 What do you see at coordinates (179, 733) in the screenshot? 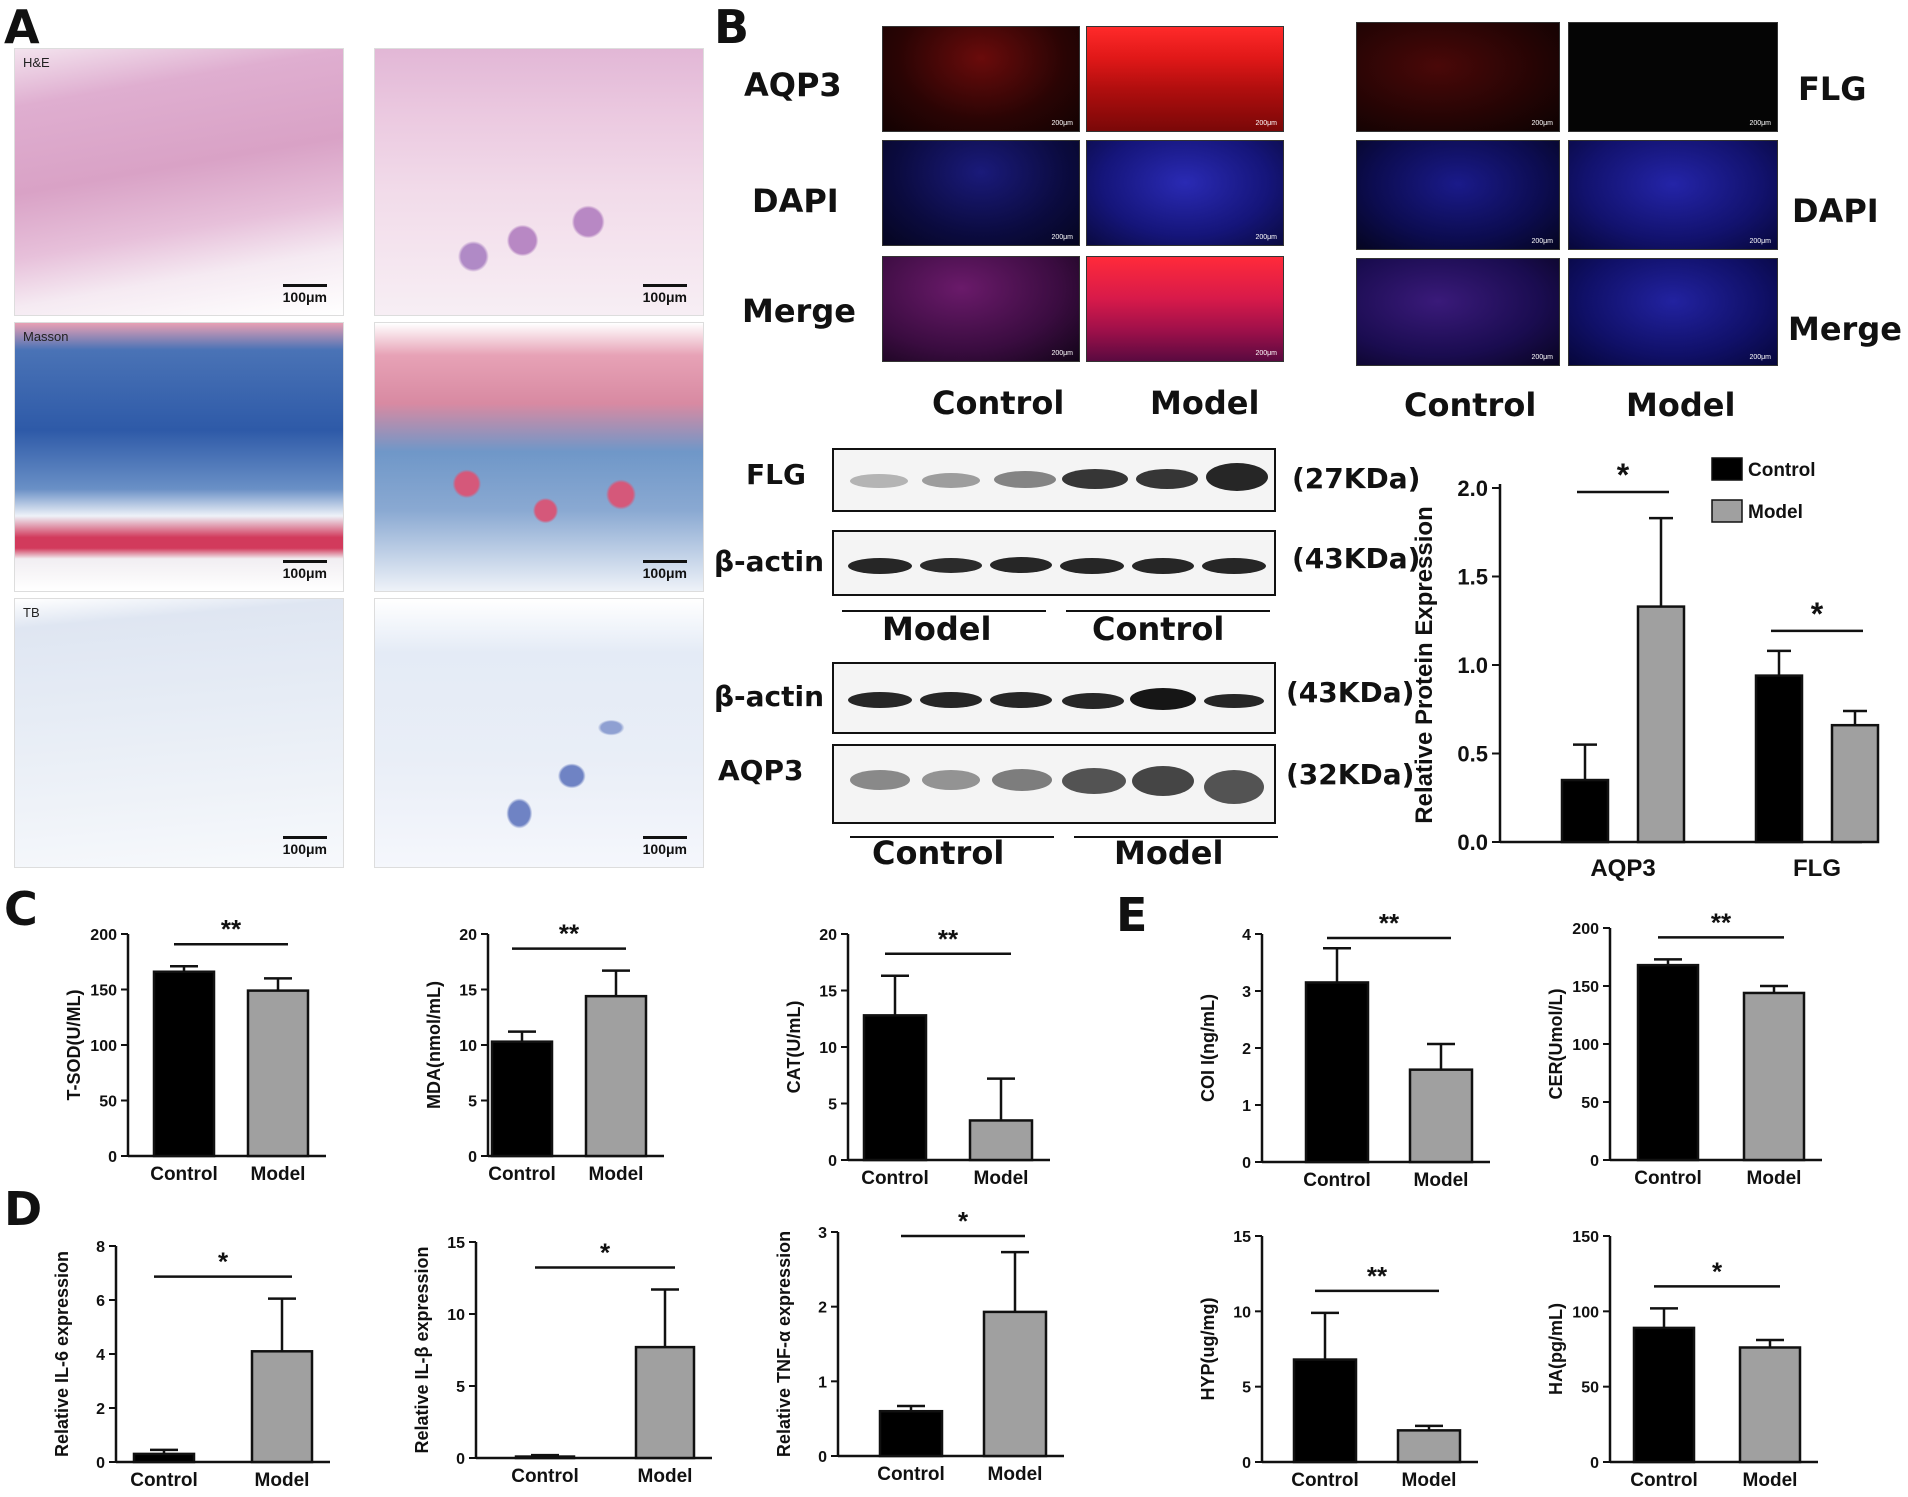
I see `tb-control-image: TB 100μm` at bounding box center [179, 733].